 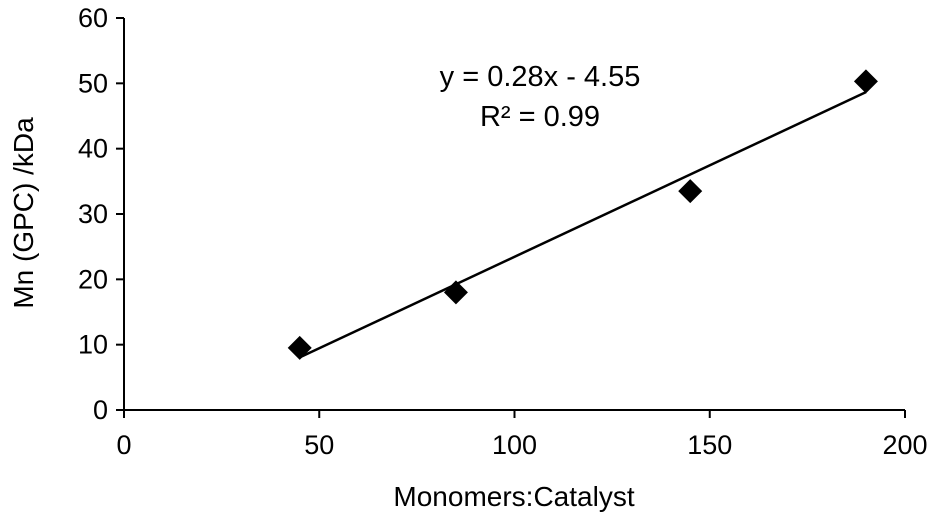 I want to click on y-tick-label: 40, so click(x=93, y=149).